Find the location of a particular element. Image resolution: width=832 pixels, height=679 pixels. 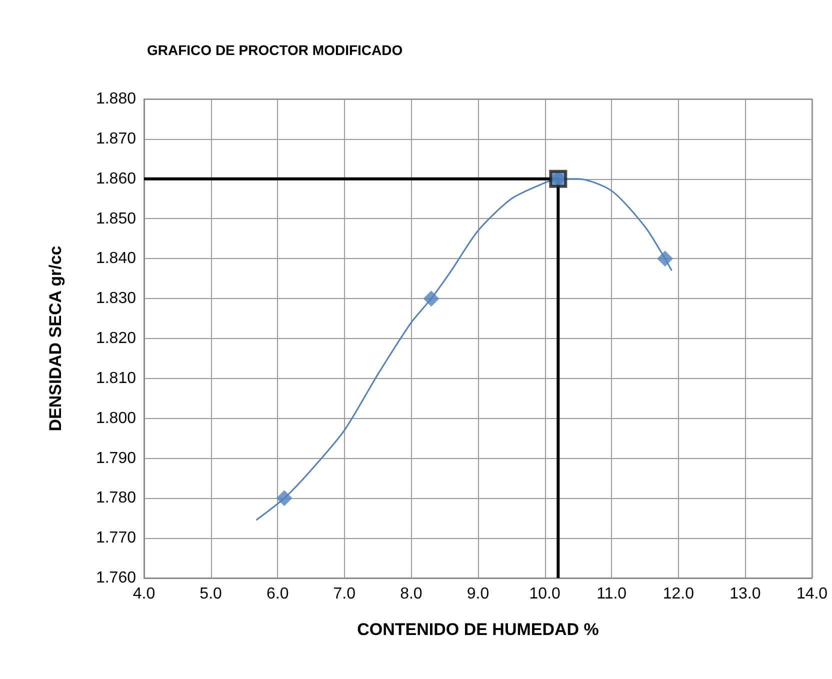

x-tick-label: 11.0 is located at coordinates (611, 594).